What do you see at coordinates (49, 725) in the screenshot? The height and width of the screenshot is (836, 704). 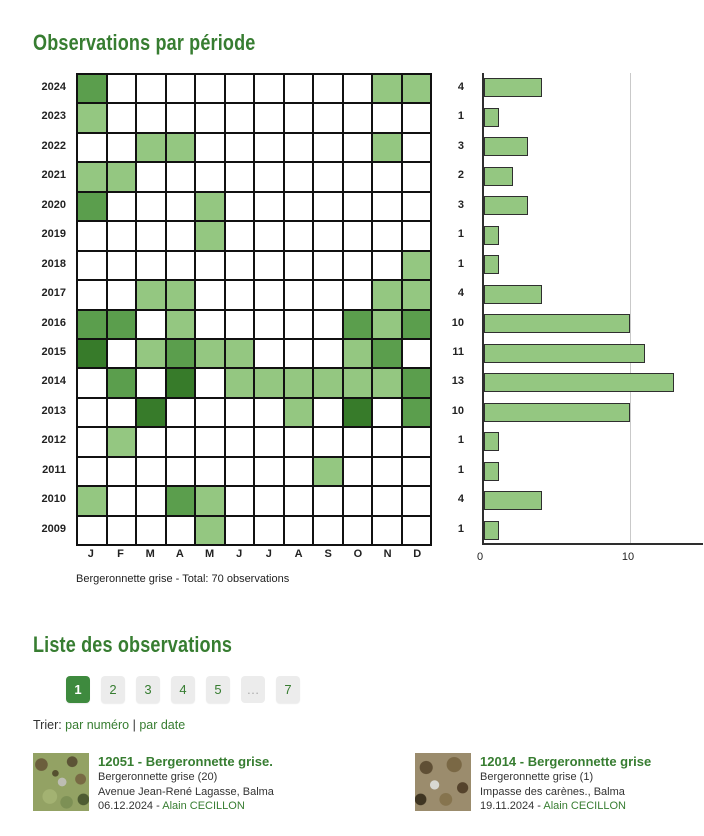 I see `sort-label: Trier:` at bounding box center [49, 725].